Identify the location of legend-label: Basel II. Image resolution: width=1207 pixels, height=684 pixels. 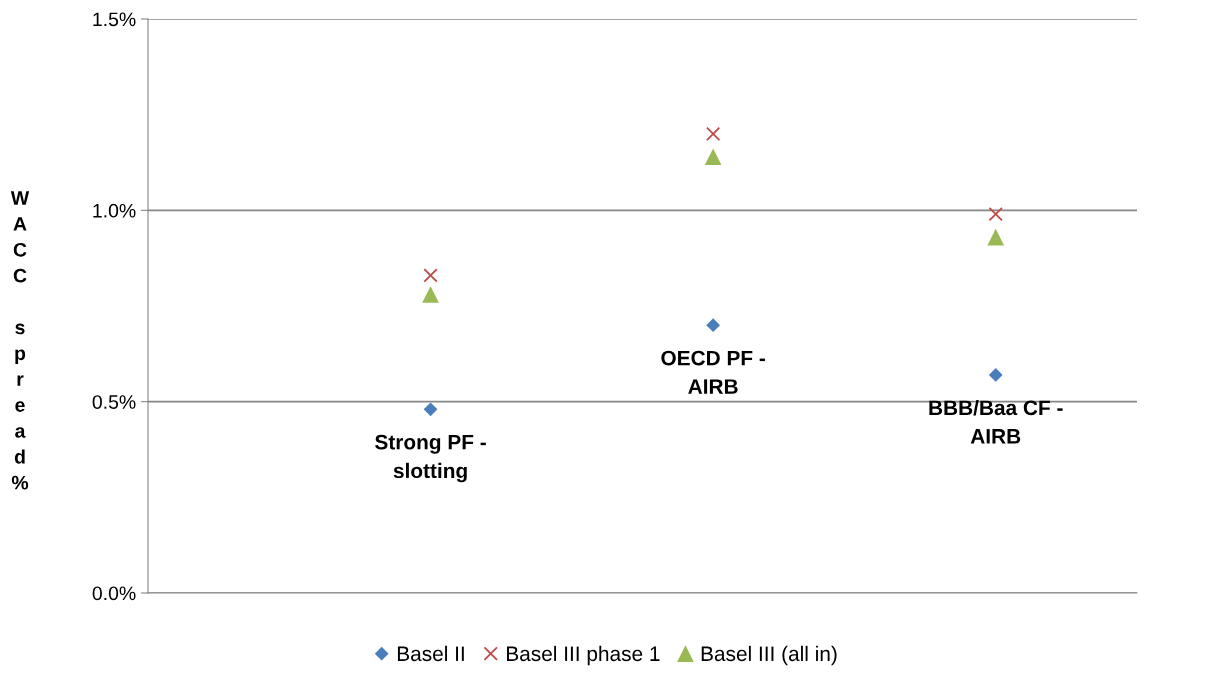
(430, 653).